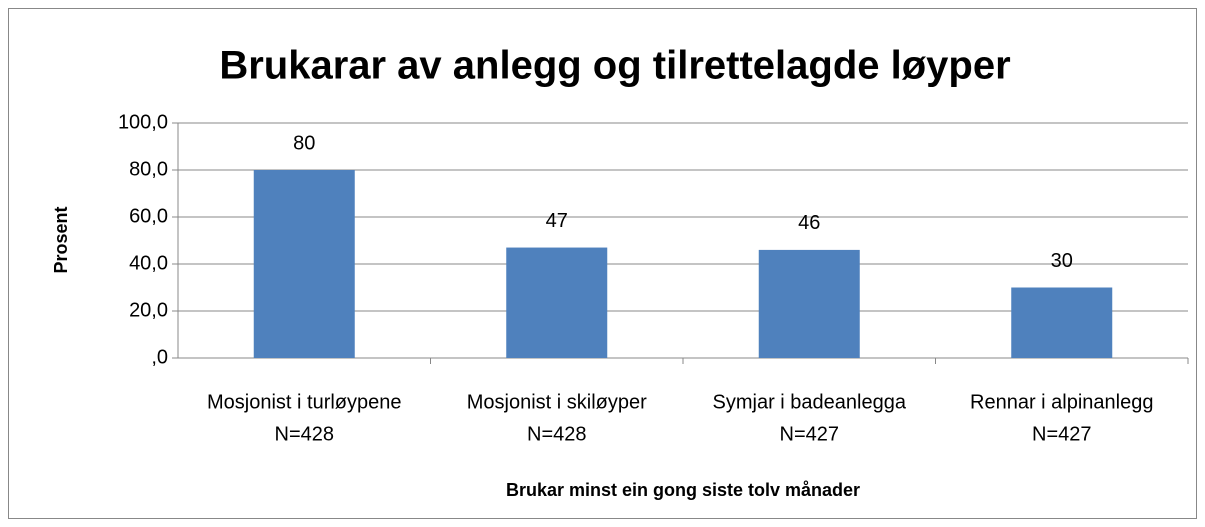 The height and width of the screenshot is (527, 1205). I want to click on y-tick-label: 100,0, so click(143, 122).